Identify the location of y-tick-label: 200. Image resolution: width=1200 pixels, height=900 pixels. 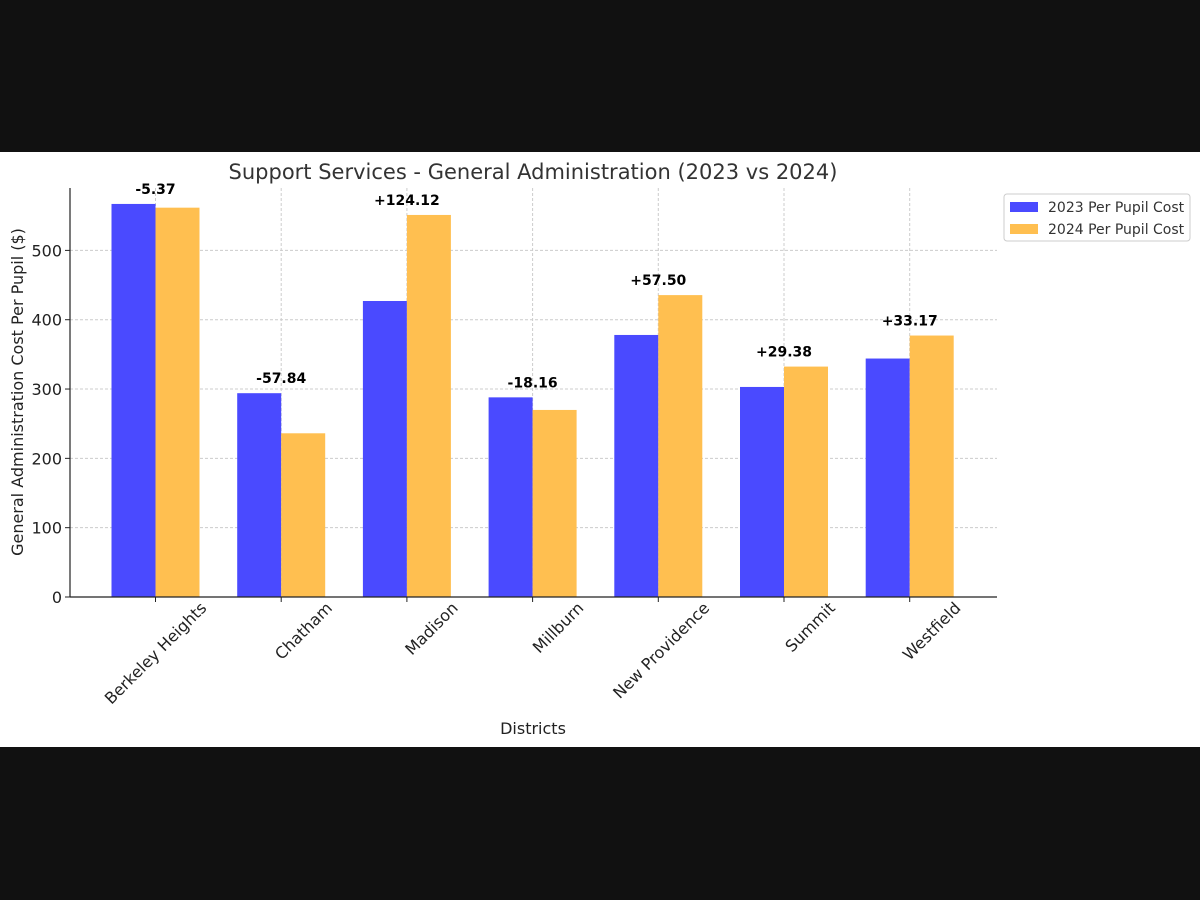
(46, 458).